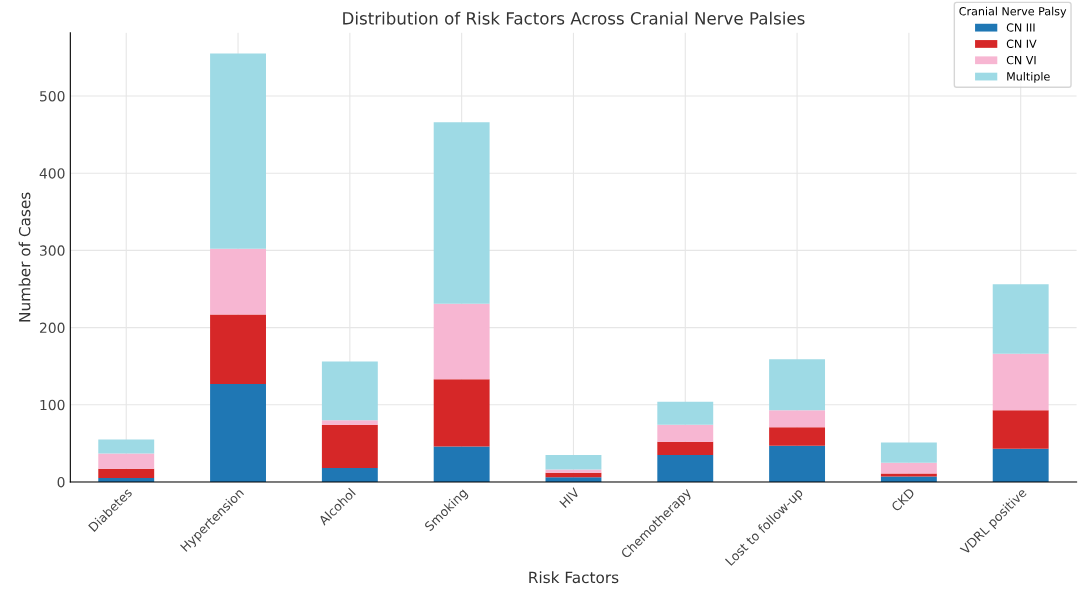 Image resolution: width=1082 pixels, height=595 pixels. What do you see at coordinates (52, 405) in the screenshot?
I see `y-tick-label: 100` at bounding box center [52, 405].